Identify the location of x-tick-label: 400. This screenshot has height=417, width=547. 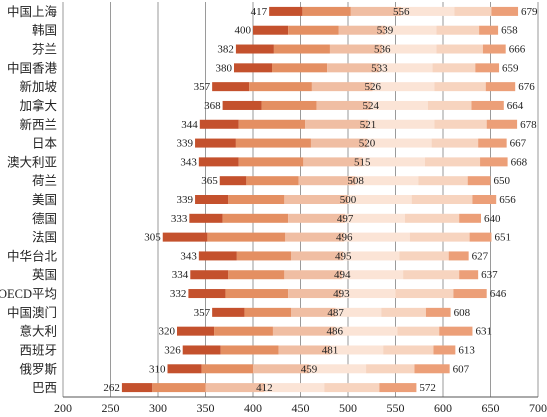
(253, 408).